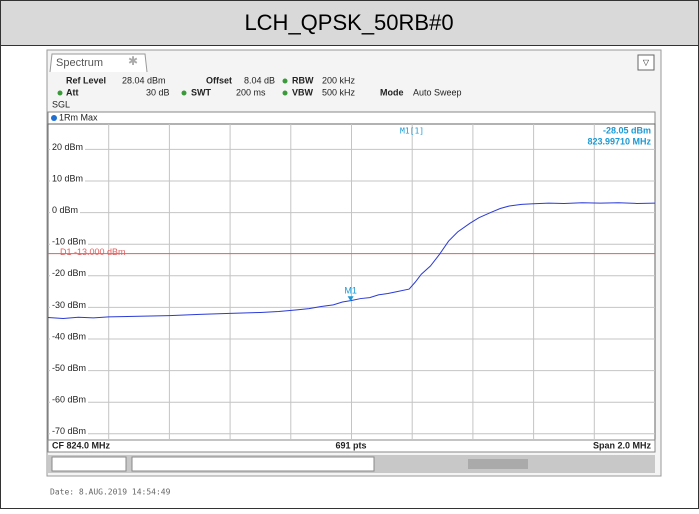 The height and width of the screenshot is (514, 699). Describe the element at coordinates (339, 80) in the screenshot. I see `header-value: 200 kHz` at that location.